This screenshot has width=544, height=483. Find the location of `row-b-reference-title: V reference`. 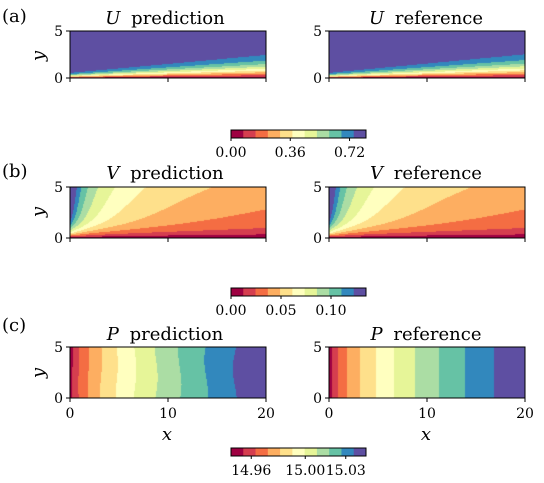

row-b-reference-title: V reference is located at coordinates (426, 173).